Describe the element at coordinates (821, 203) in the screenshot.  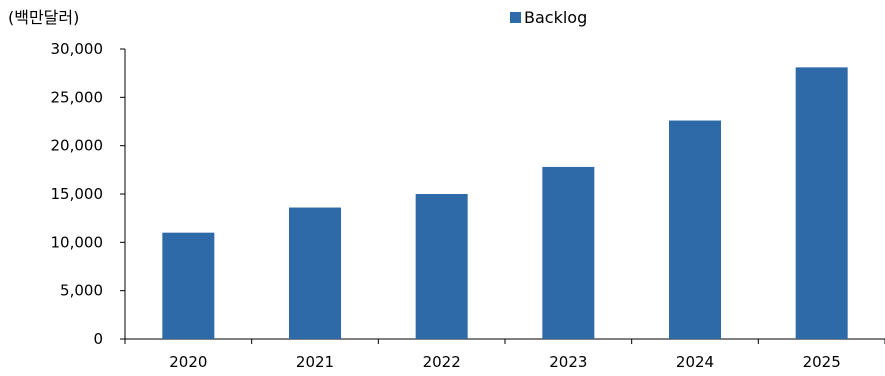
I see `bar-2025` at that location.